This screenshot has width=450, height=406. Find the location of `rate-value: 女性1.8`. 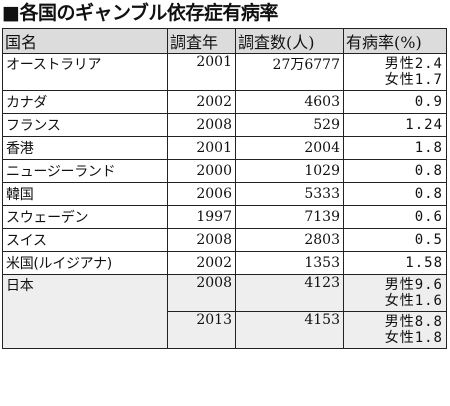

rate-value: 女性1.8 is located at coordinates (413, 338).